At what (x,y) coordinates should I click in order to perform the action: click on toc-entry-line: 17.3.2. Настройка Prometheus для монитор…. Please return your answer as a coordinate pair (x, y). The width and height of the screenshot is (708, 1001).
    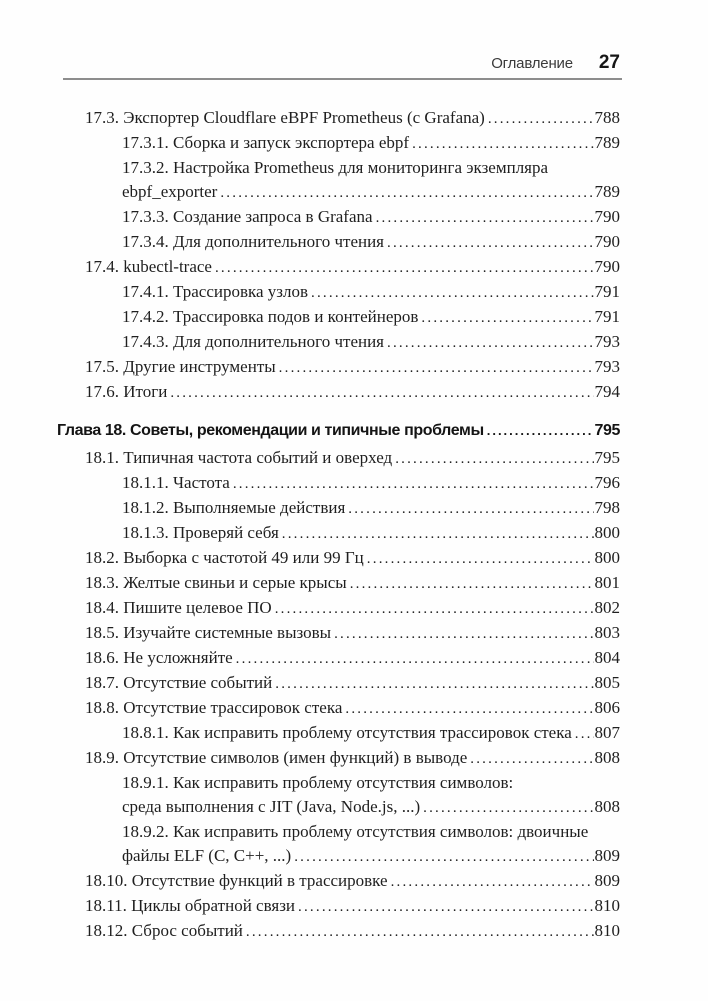
    Looking at the image, I should click on (371, 168).